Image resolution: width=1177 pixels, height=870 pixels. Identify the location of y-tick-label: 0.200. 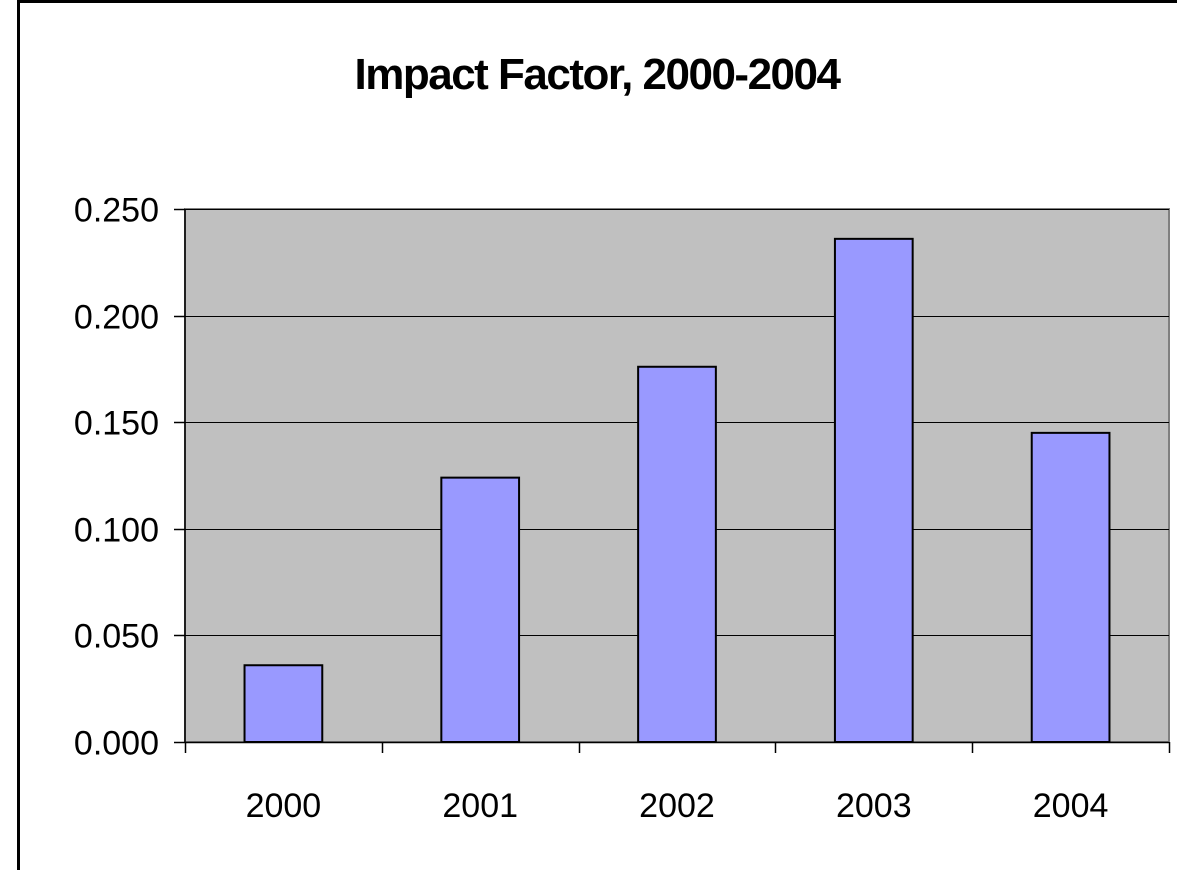
(116, 318).